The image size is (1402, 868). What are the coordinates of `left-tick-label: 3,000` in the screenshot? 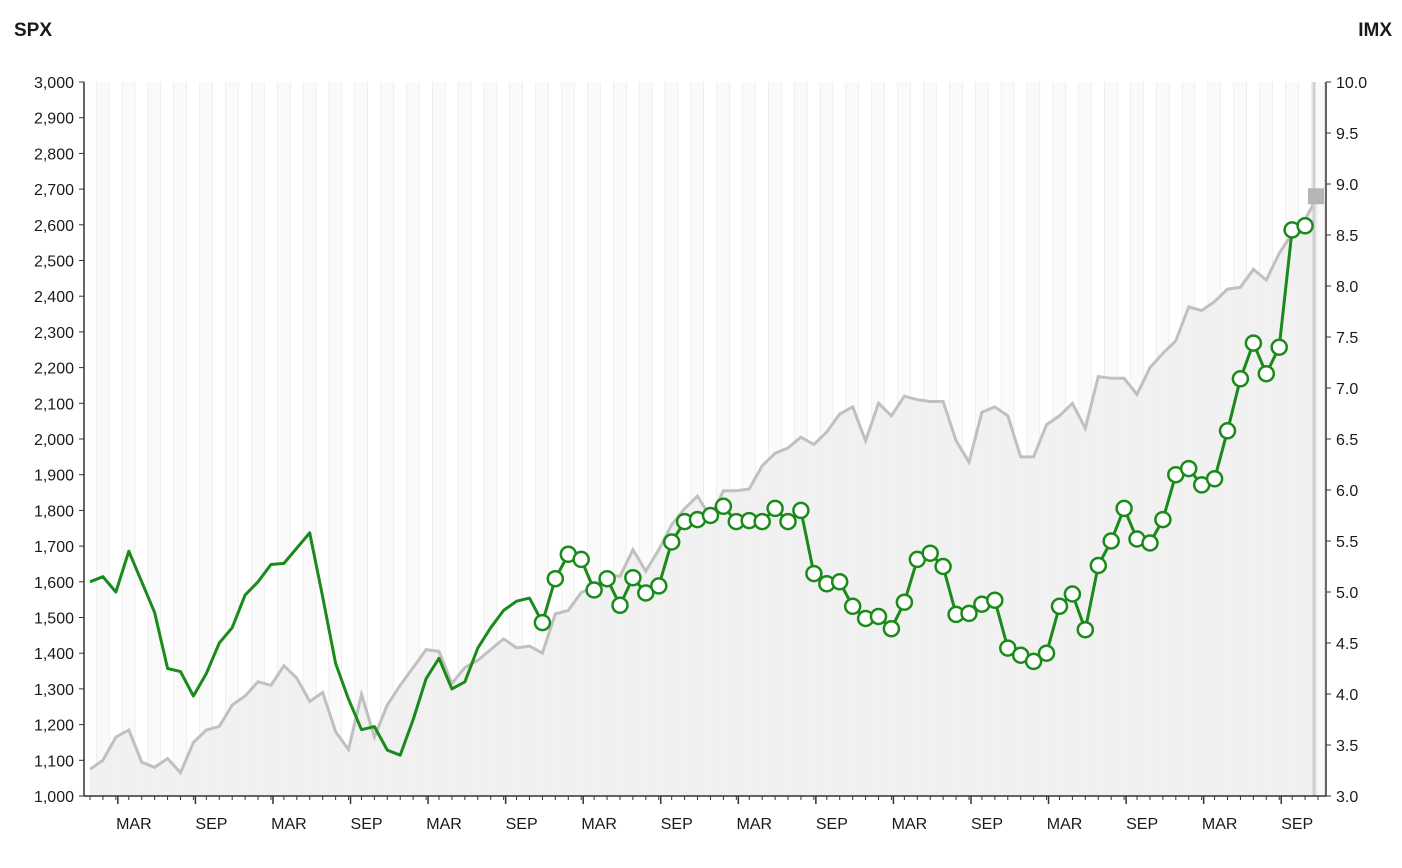 It's located at (54, 83).